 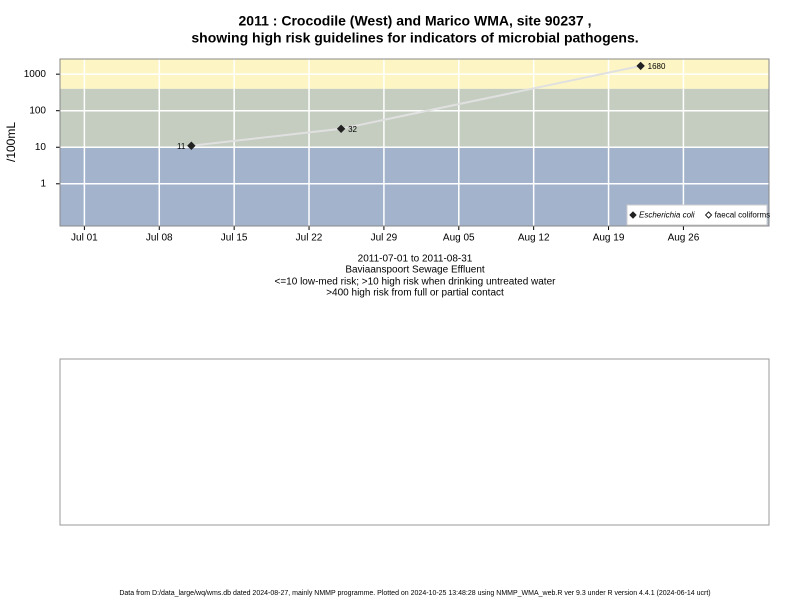 I want to click on data-label: 1680, so click(x=657, y=66).